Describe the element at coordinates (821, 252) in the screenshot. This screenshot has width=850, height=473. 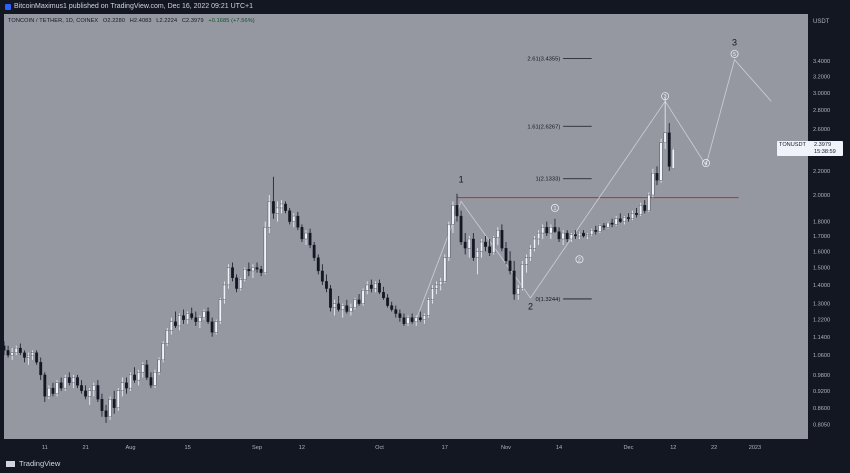
I see `price-tick-label: 1.6000` at that location.